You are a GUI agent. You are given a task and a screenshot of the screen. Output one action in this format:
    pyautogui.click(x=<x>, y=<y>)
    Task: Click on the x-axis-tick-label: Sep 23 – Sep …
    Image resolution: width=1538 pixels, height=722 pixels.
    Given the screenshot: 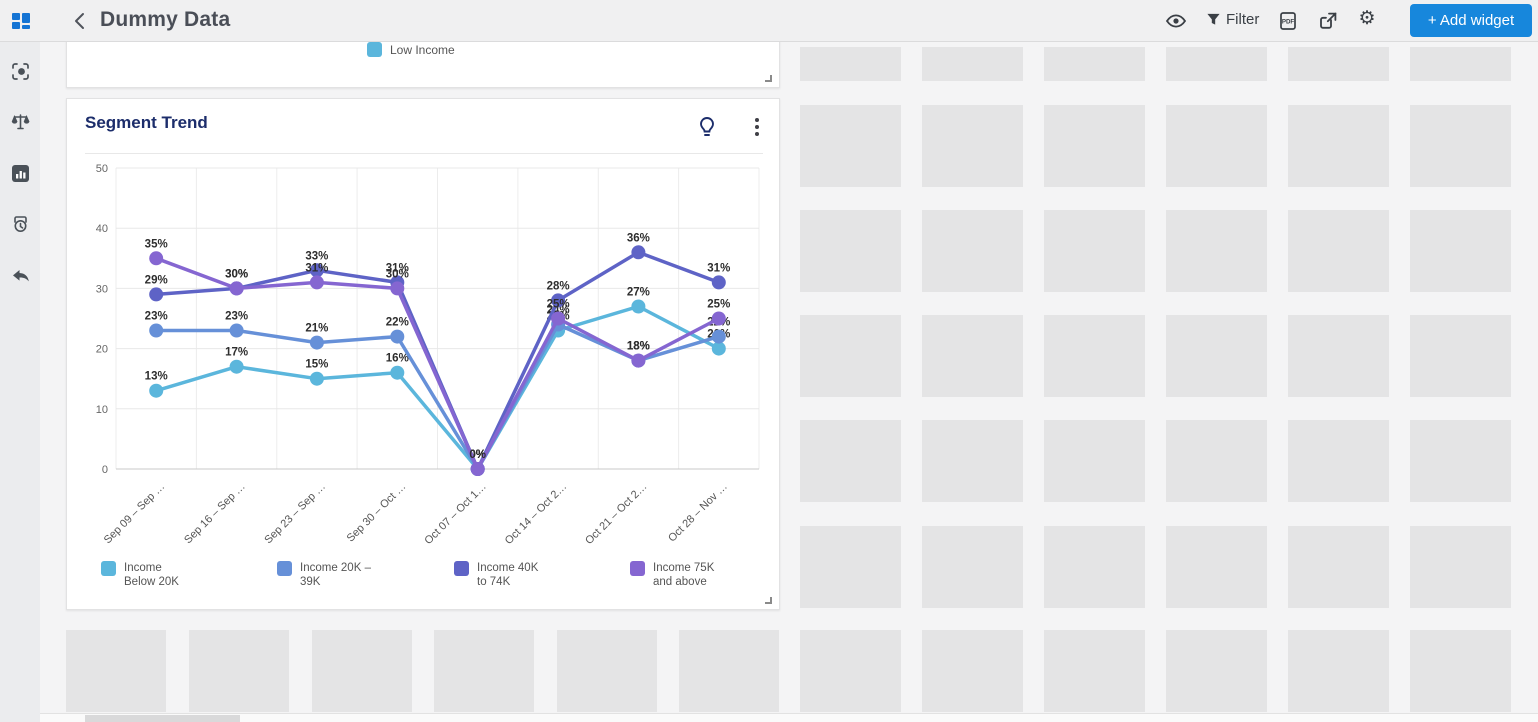 What is the action you would take?
    pyautogui.click(x=295, y=514)
    